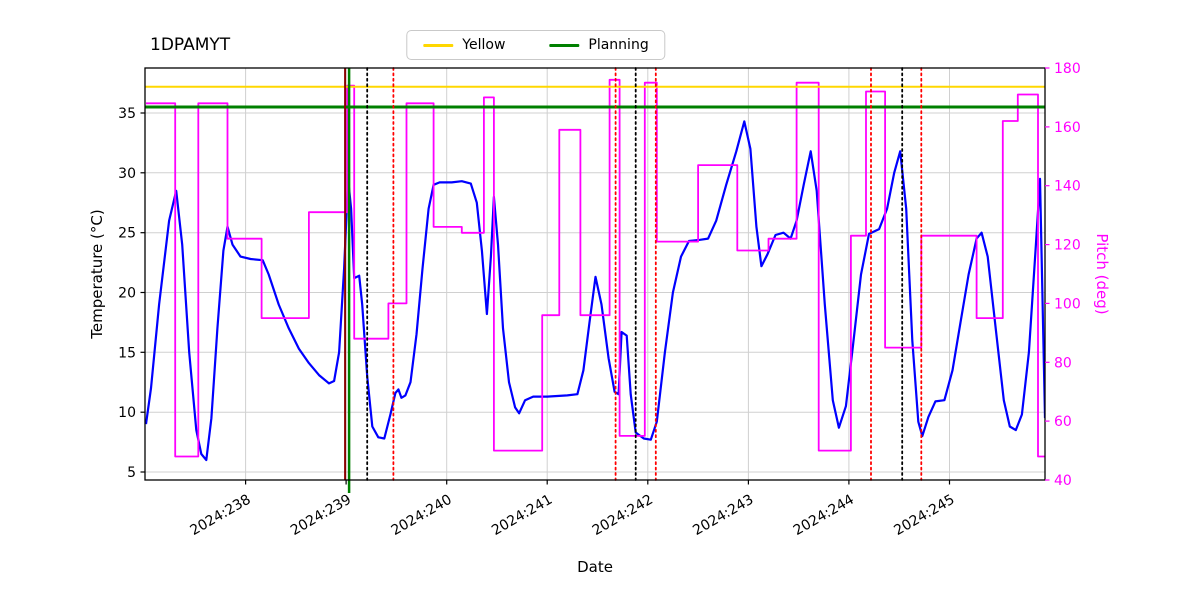  I want to click on legend-item-planning: Planning, so click(599, 45).